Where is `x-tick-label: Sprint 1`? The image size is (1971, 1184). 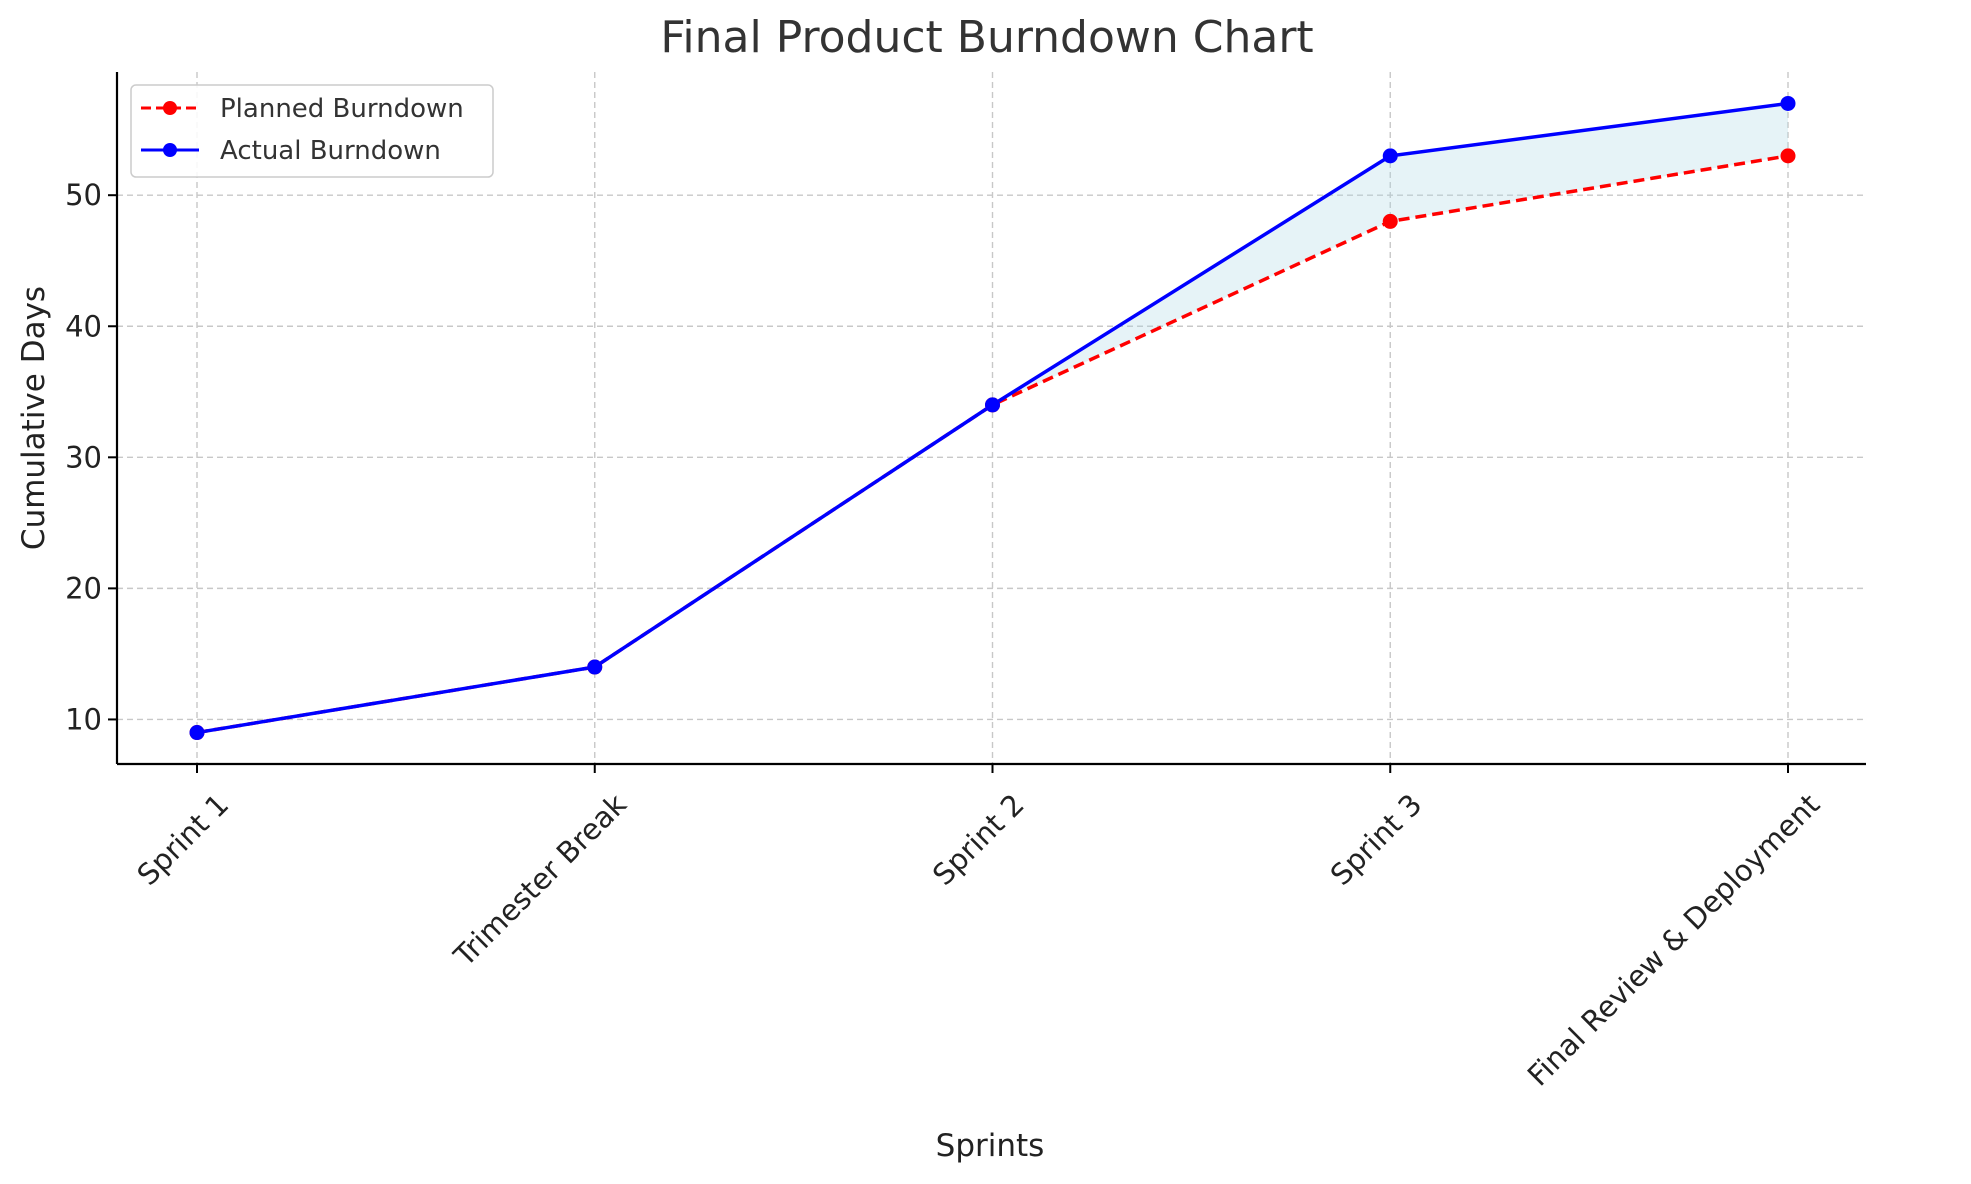 x-tick-label: Sprint 1 is located at coordinates (182, 839).